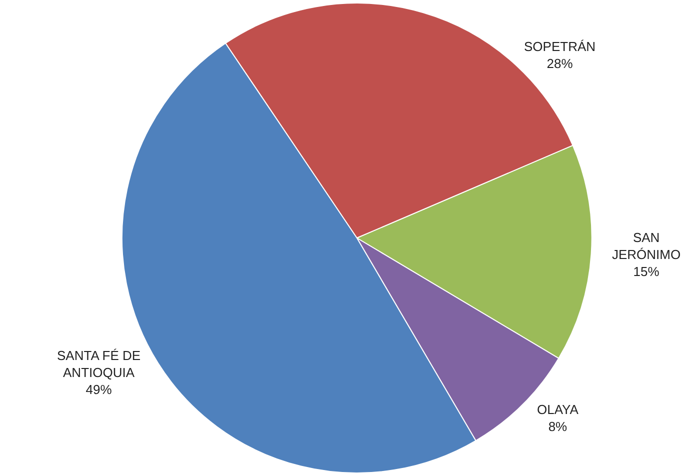 Image resolution: width=693 pixels, height=476 pixels. I want to click on data-label: 49%, so click(99, 389).